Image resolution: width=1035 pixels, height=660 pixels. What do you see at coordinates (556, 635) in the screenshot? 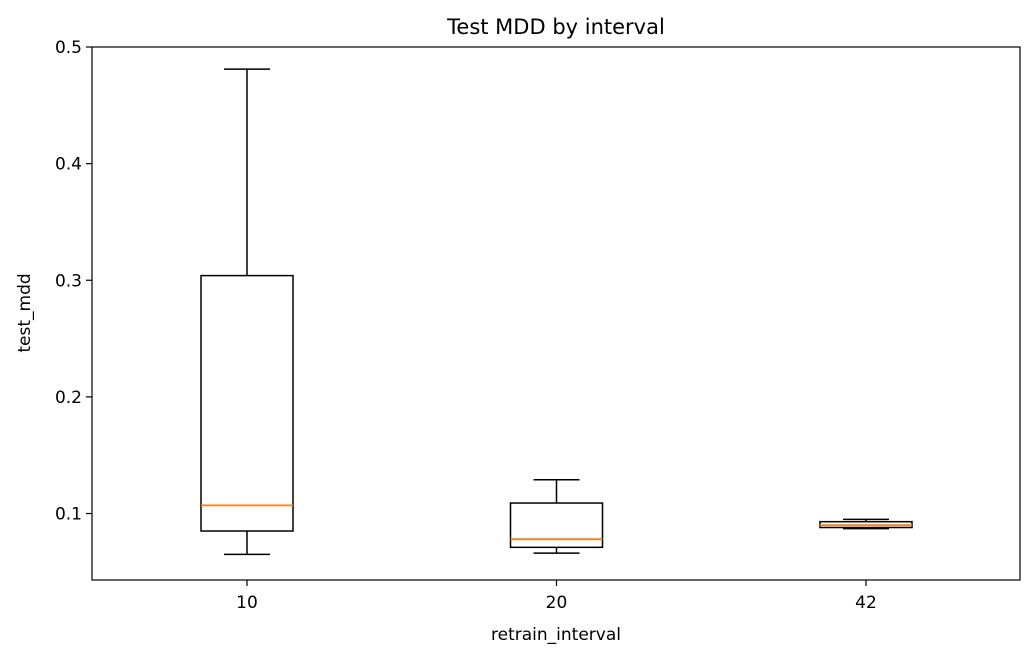
I see `x-axis-label: retrain_interval` at bounding box center [556, 635].